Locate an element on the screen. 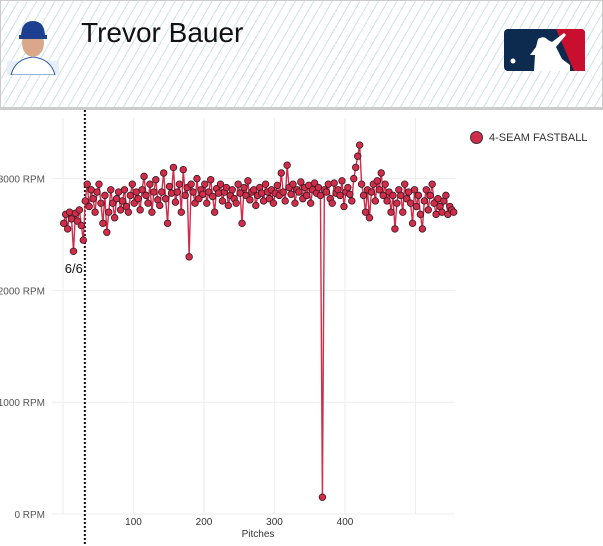  chart-legend: 4-SEAM FASTBALL is located at coordinates (528, 137).